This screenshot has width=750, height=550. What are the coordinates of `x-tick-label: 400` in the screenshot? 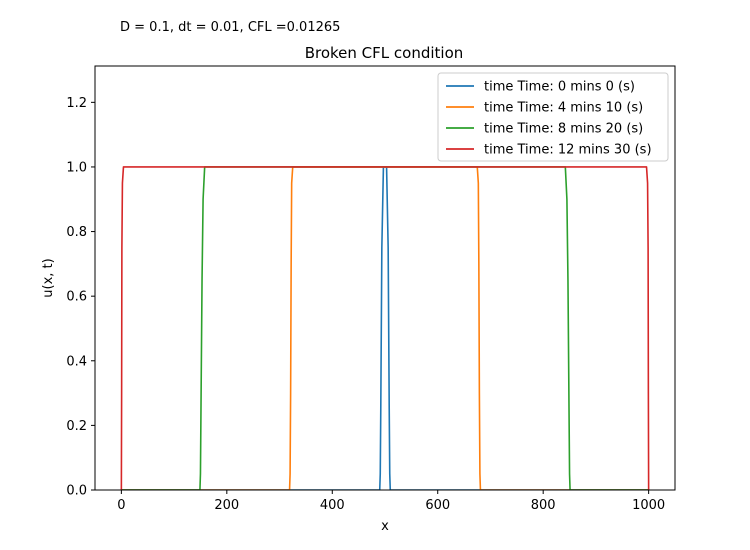 It's located at (332, 505).